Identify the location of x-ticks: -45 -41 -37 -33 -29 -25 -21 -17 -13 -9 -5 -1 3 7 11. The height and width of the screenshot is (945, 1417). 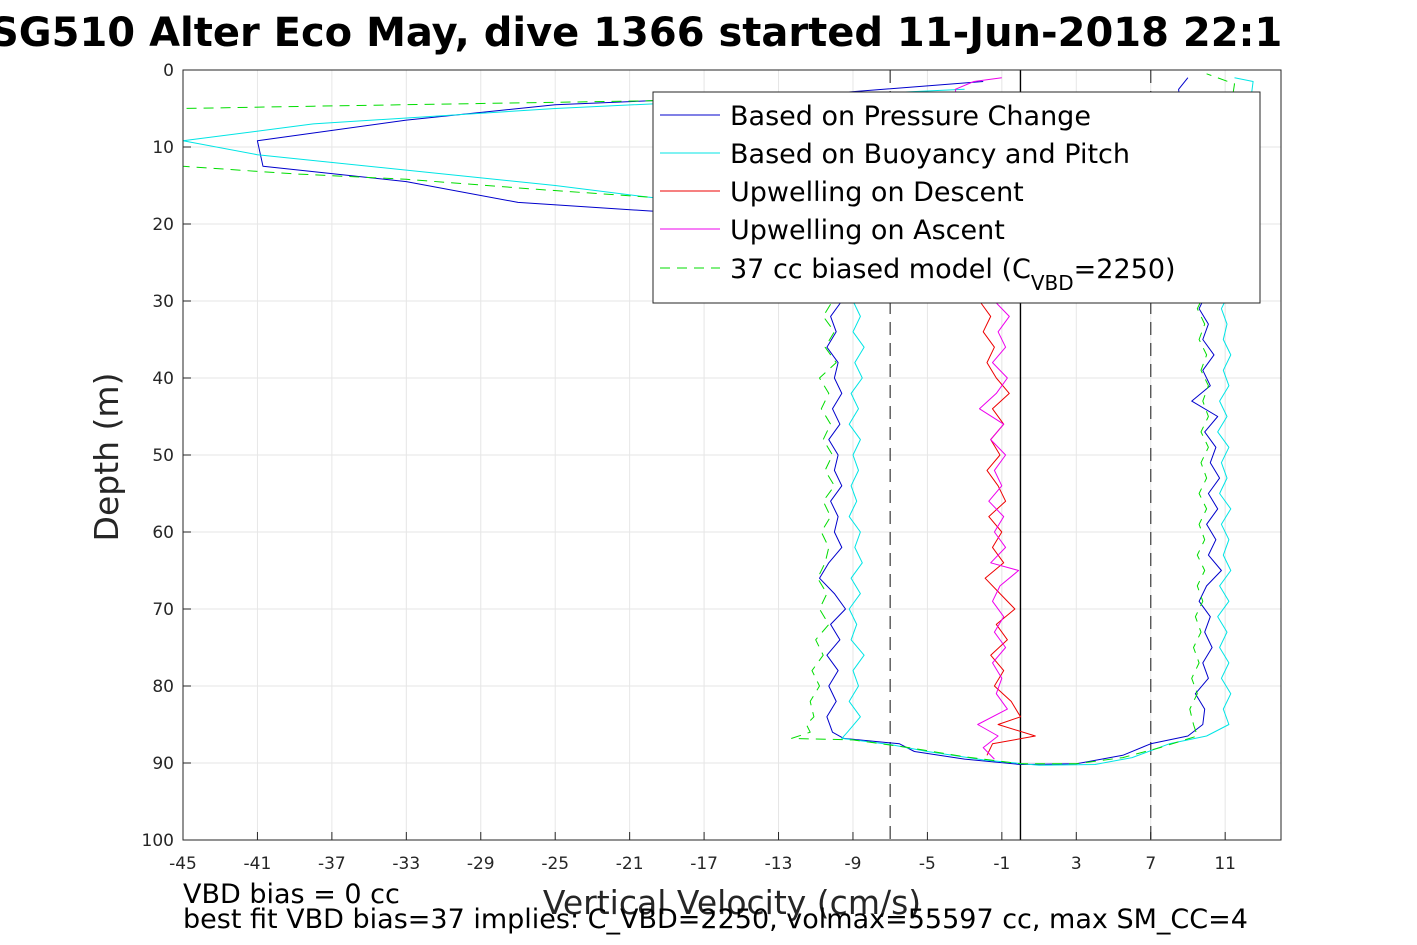
(702, 853).